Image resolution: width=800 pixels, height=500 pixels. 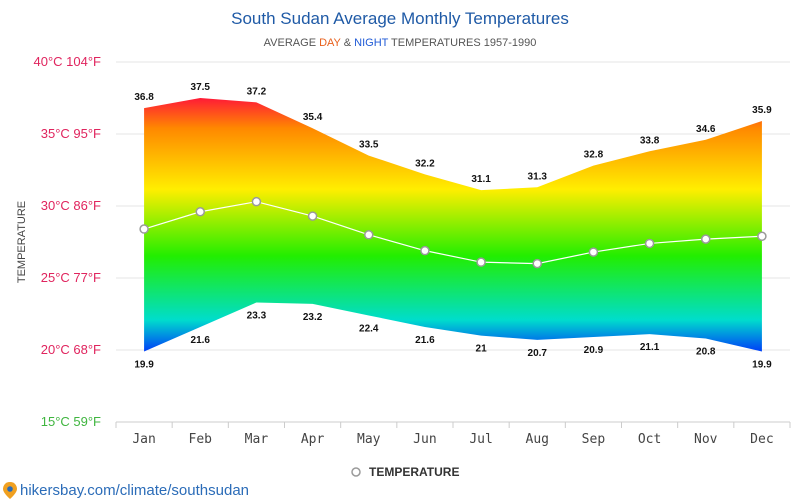 What do you see at coordinates (71, 421) in the screenshot?
I see `y-tick-label: 15°C 59°F` at bounding box center [71, 421].